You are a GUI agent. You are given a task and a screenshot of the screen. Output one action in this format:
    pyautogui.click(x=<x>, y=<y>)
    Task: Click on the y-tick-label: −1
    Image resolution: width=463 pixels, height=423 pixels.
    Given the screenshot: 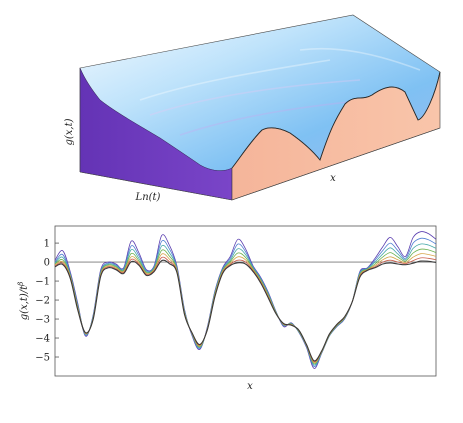 What is the action you would take?
    pyautogui.click(x=42, y=282)
    